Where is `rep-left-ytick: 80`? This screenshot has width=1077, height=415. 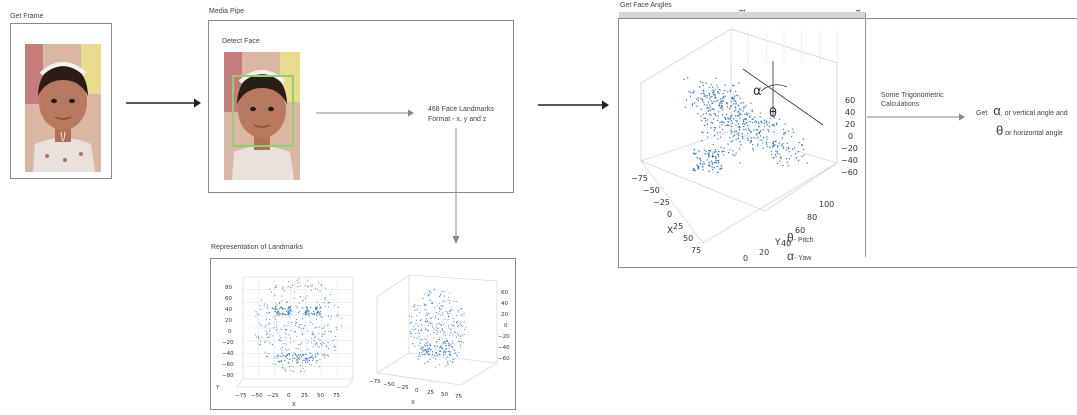
rep-left-ytick: 80 is located at coordinates (228, 288).